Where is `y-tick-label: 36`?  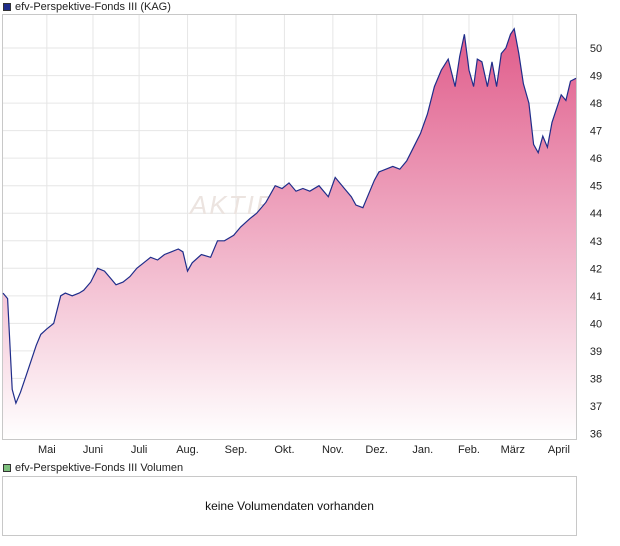
y-tick-label: 36 is located at coordinates (596, 434).